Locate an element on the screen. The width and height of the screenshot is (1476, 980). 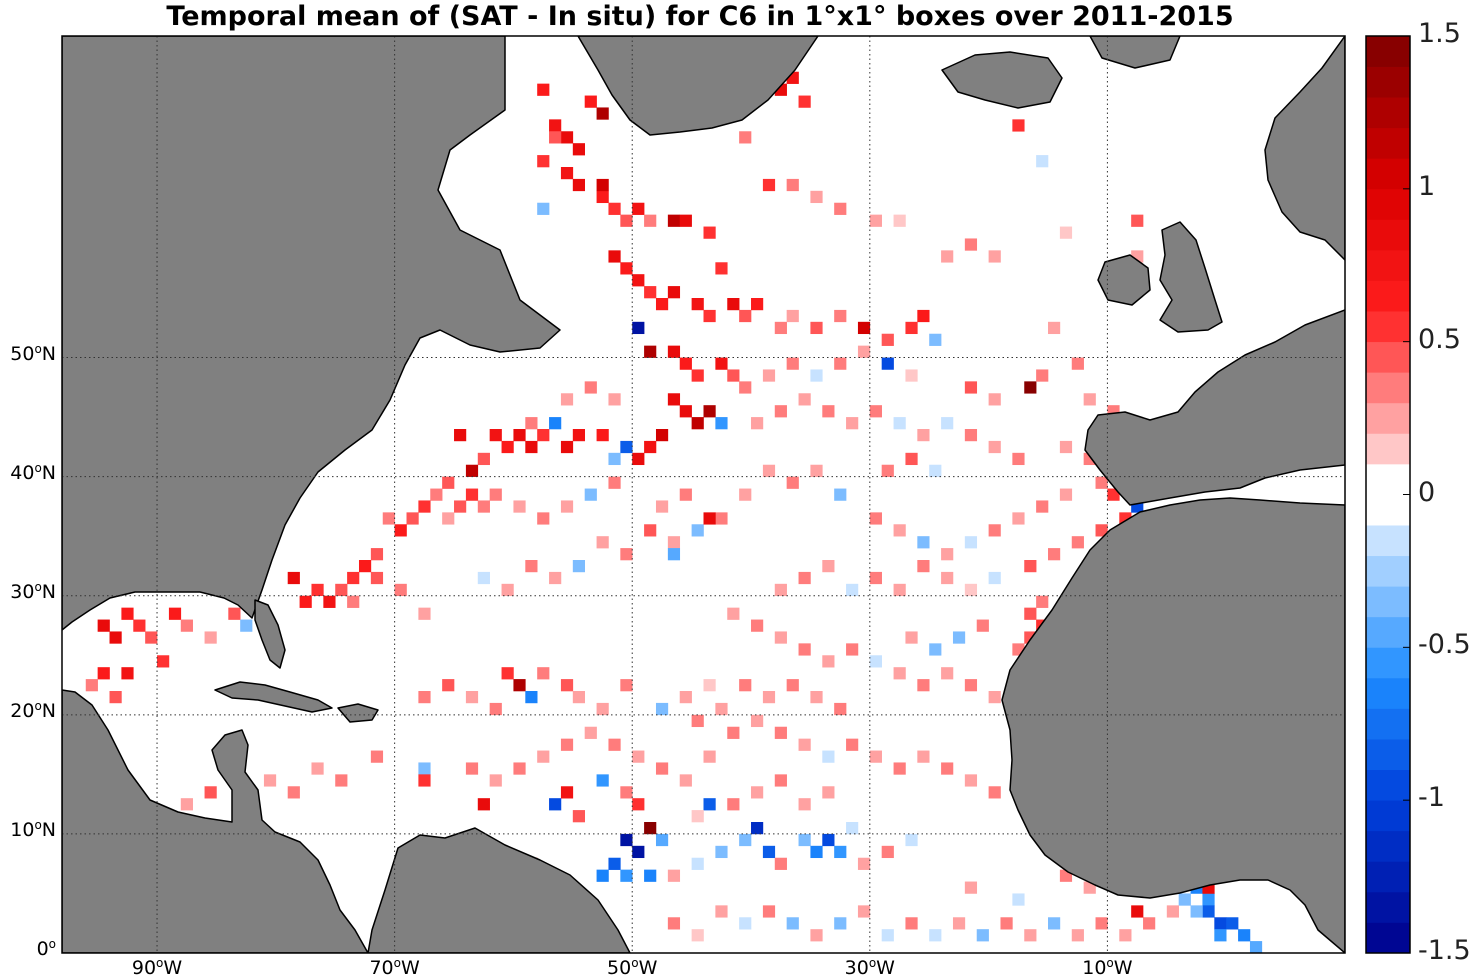
land-south-america is located at coordinates (499, 890).